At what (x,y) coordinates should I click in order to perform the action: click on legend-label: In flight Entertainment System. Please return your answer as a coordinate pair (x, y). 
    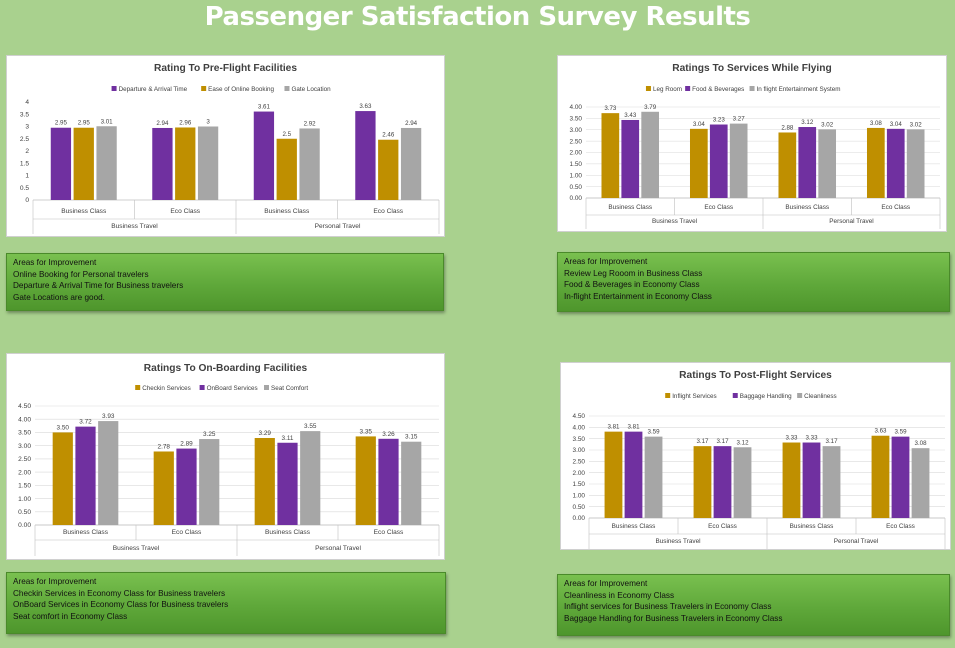
    Looking at the image, I should click on (799, 89).